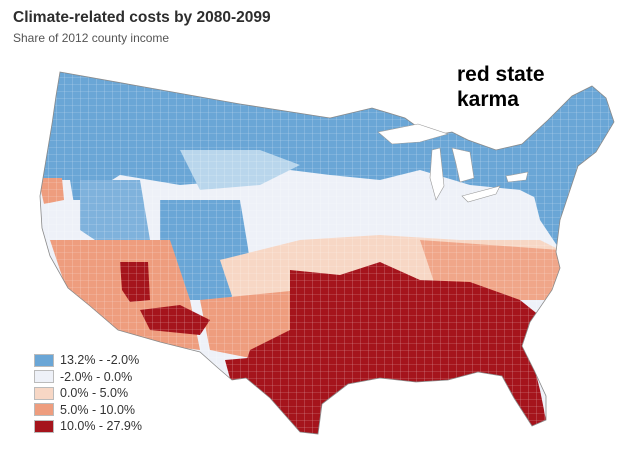 The height and width of the screenshot is (459, 630). Describe the element at coordinates (98, 409) in the screenshot. I see `legend-label: 5.0% - 10.0%` at that location.